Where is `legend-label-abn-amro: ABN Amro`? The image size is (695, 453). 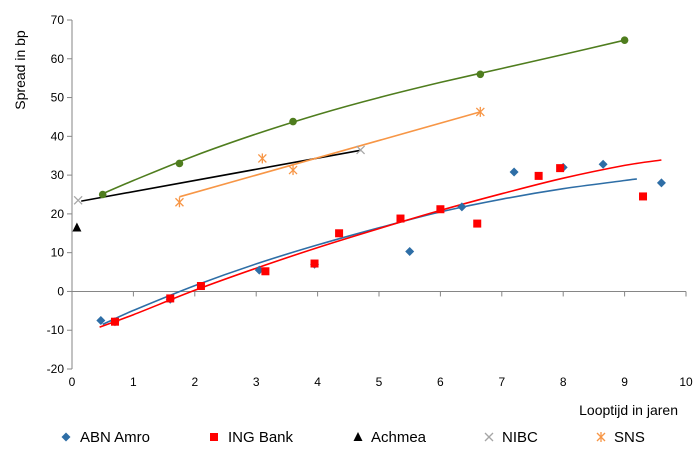 legend-label-abn-amro: ABN Amro is located at coordinates (115, 437).